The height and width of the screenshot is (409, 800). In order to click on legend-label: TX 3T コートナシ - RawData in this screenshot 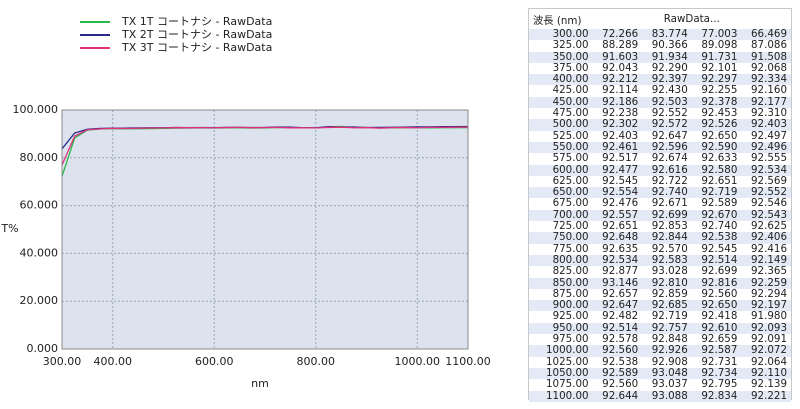, I will do `click(196, 47)`.